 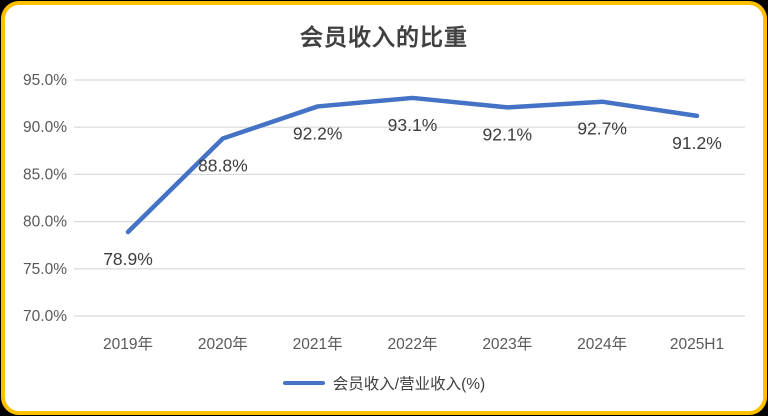 What do you see at coordinates (507, 344) in the screenshot?
I see `x-tick-label: 2023年` at bounding box center [507, 344].